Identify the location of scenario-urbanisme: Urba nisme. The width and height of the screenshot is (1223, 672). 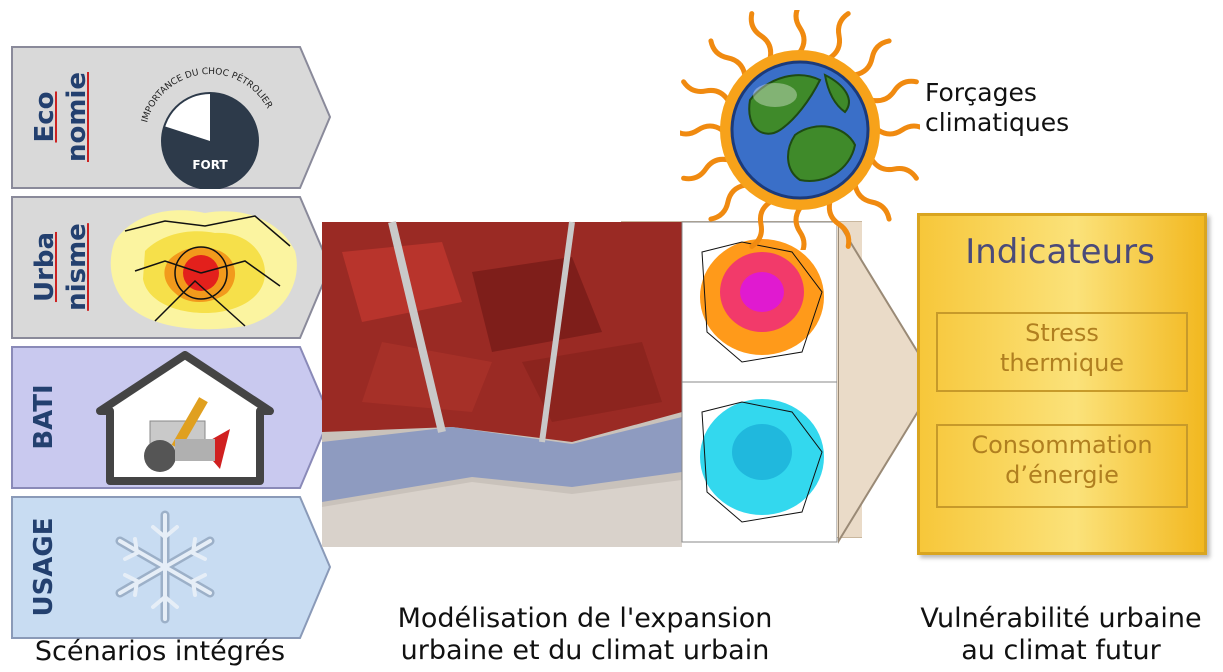
(171, 267).